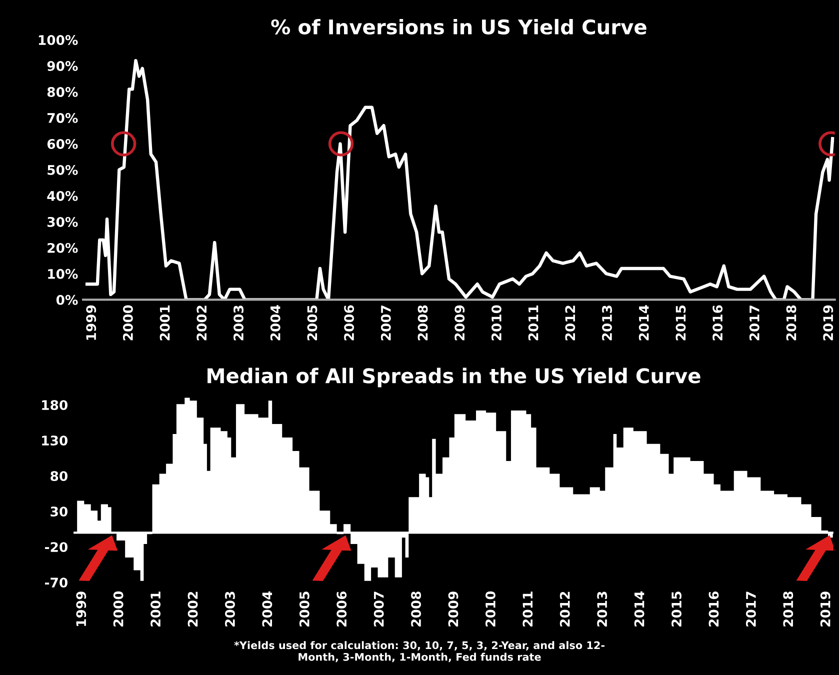 Image resolution: width=839 pixels, height=675 pixels. Describe the element at coordinates (63, 169) in the screenshot. I see `y-tick-label: 50%` at that location.